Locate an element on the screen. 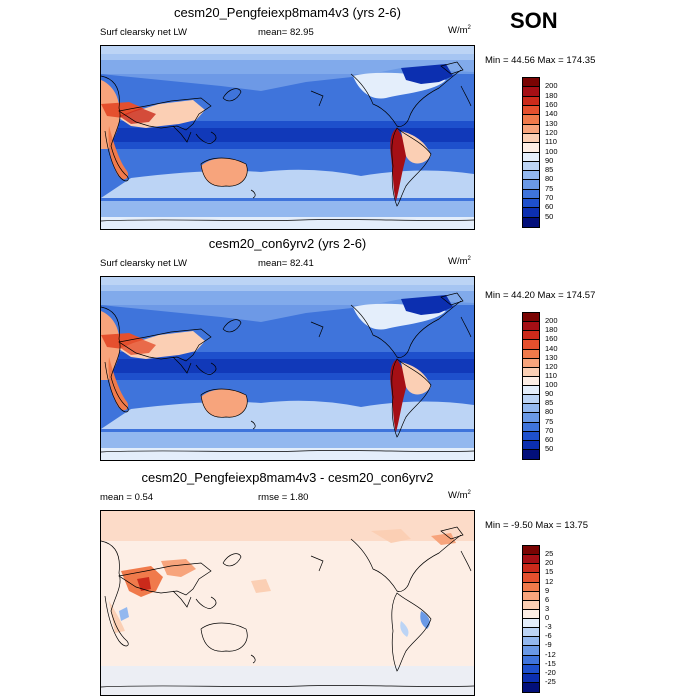  panel-3-units: W/m2 is located at coordinates (459, 496).